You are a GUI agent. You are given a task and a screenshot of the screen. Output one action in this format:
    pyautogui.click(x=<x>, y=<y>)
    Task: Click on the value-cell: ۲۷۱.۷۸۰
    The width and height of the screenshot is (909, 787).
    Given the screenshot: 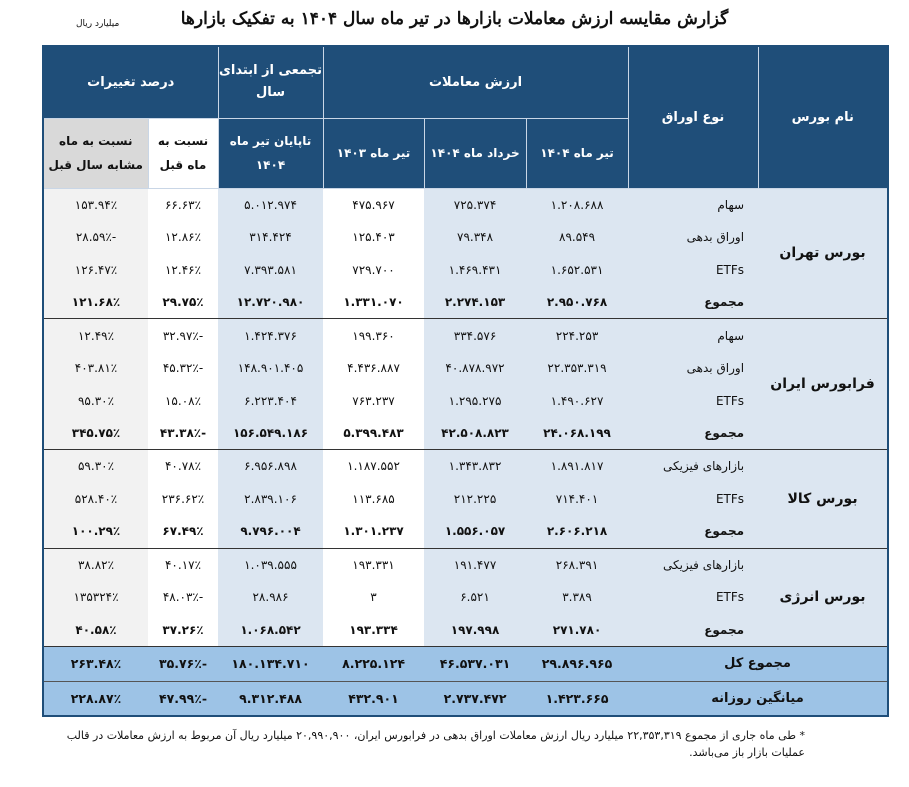 What is the action you would take?
    pyautogui.click(x=577, y=630)
    